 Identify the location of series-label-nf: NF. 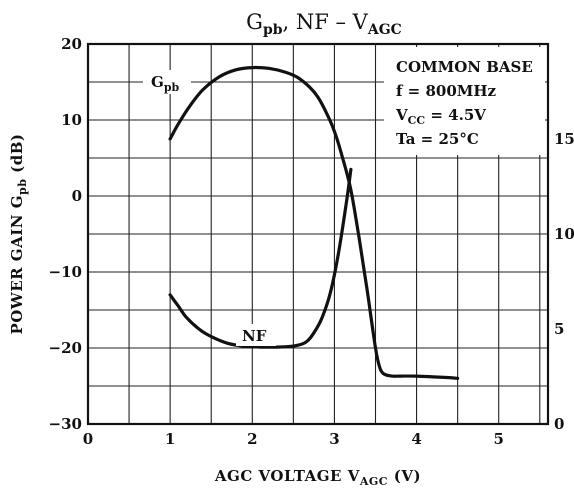
(256, 335).